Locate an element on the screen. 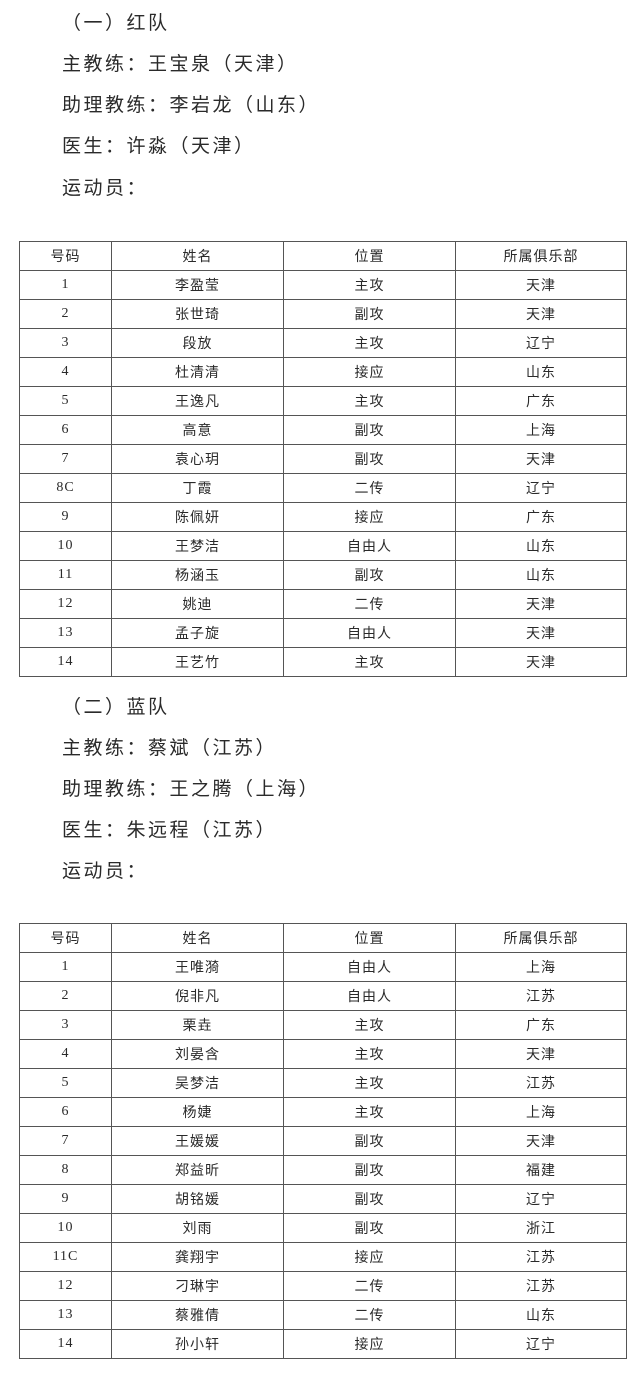 The width and height of the screenshot is (640, 1376). player-name: 袁心玥 is located at coordinates (197, 459).